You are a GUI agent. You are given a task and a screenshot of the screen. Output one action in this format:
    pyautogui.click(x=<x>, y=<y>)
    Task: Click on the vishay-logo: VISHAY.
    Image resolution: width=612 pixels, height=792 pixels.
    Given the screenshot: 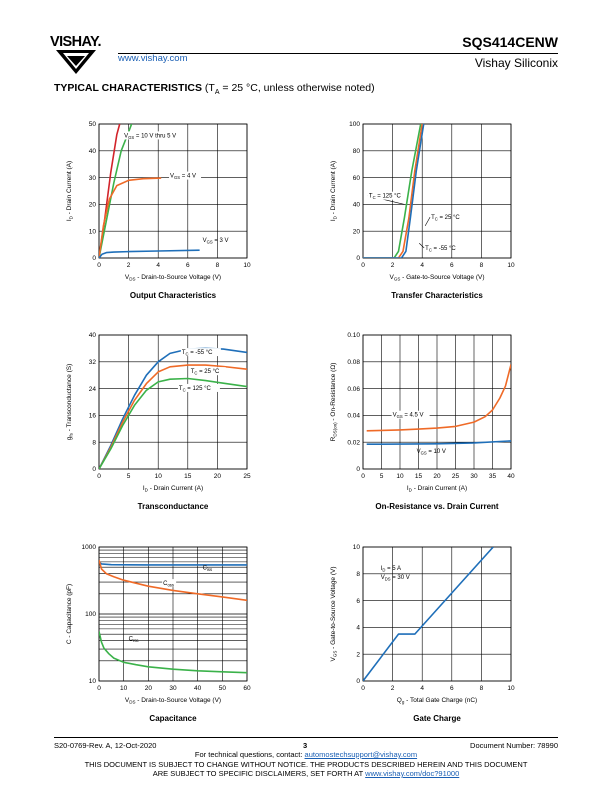 What is the action you would take?
    pyautogui.click(x=76, y=58)
    